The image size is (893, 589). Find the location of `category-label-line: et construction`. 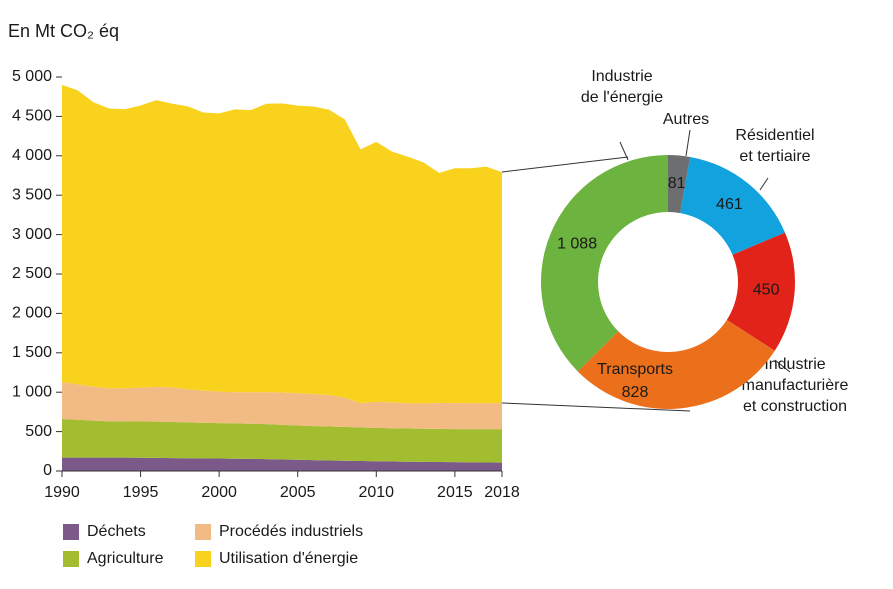

category-label-line: et construction is located at coordinates (795, 406).